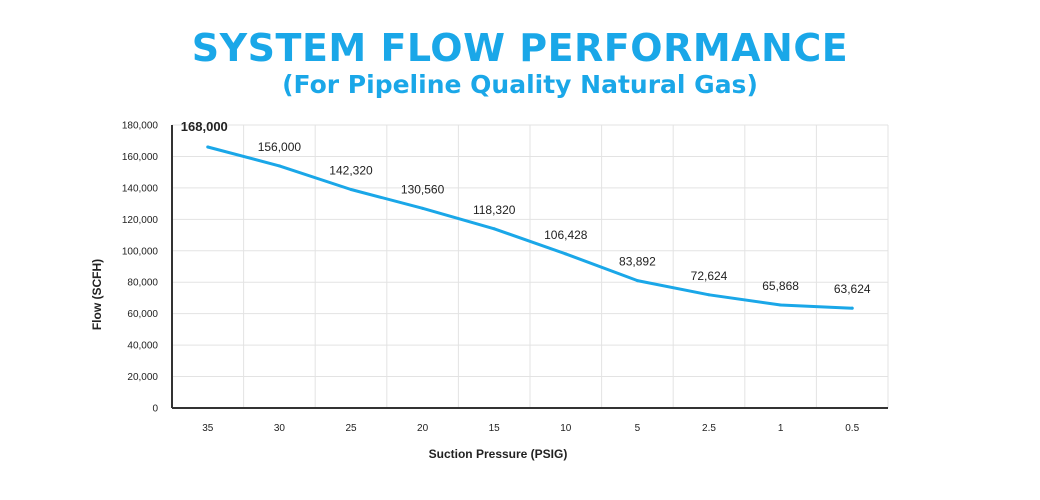 This screenshot has height=500, width=1040. Describe the element at coordinates (566, 235) in the screenshot. I see `data-label: 106,428` at that location.